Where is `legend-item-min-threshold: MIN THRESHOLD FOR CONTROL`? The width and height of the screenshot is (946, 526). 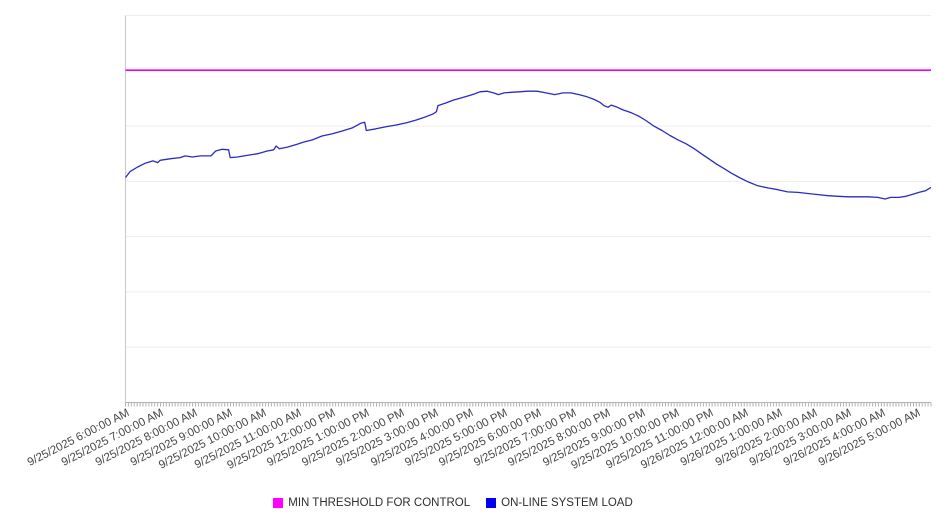 legend-item-min-threshold: MIN THRESHOLD FOR CONTROL is located at coordinates (371, 503).